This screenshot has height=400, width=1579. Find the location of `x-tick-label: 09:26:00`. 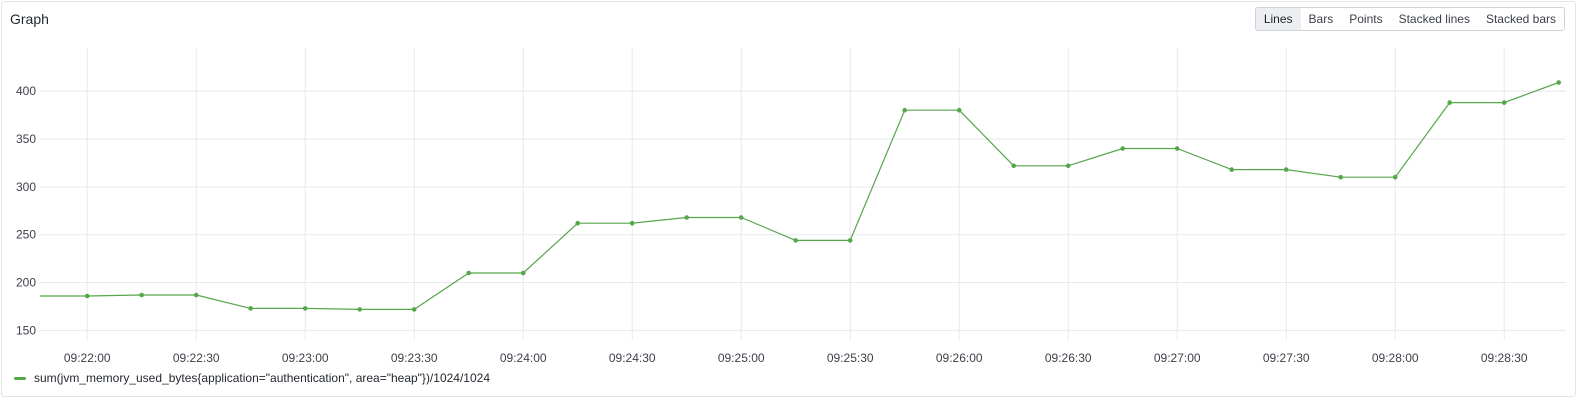

x-tick-label: 09:26:00 is located at coordinates (959, 358).